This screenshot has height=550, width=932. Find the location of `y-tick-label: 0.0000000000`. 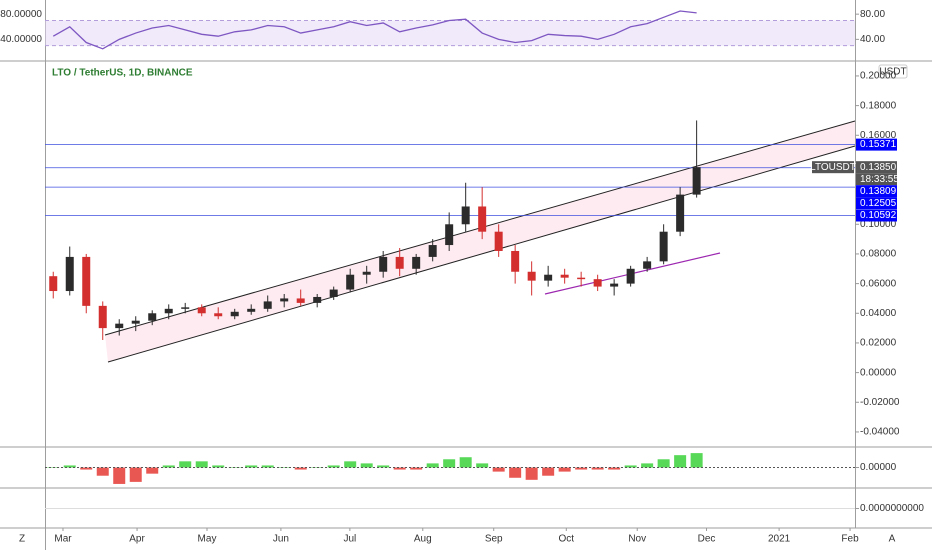

y-tick-label: 0.0000000000 is located at coordinates (892, 508).